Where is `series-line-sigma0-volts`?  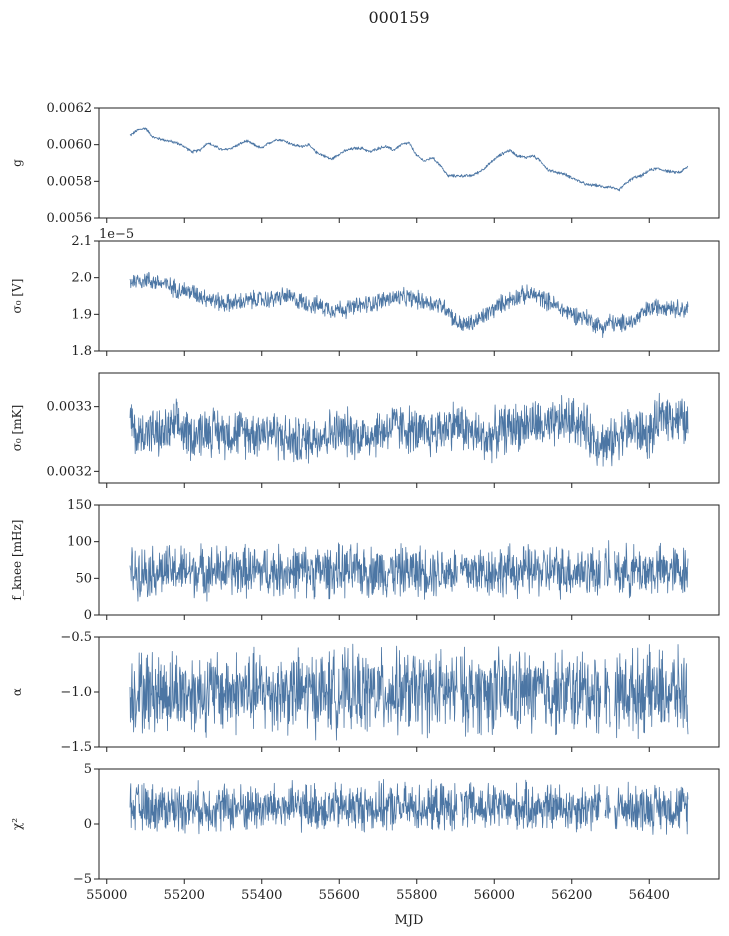 series-line-sigma0-volts is located at coordinates (409, 304).